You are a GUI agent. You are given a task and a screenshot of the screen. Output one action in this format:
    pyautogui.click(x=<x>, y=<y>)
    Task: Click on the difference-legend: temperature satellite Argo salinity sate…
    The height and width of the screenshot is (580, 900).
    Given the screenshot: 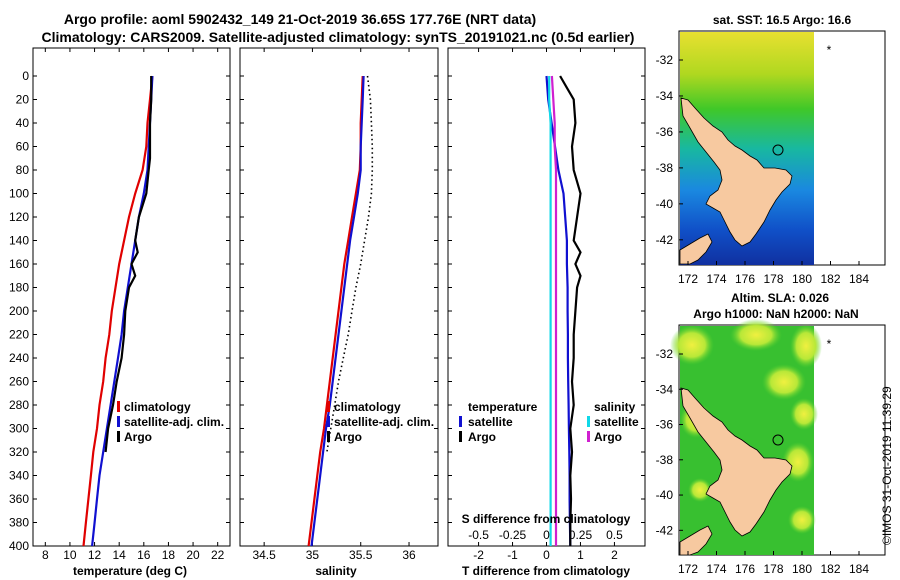 What is the action you would take?
    pyautogui.click(x=549, y=422)
    